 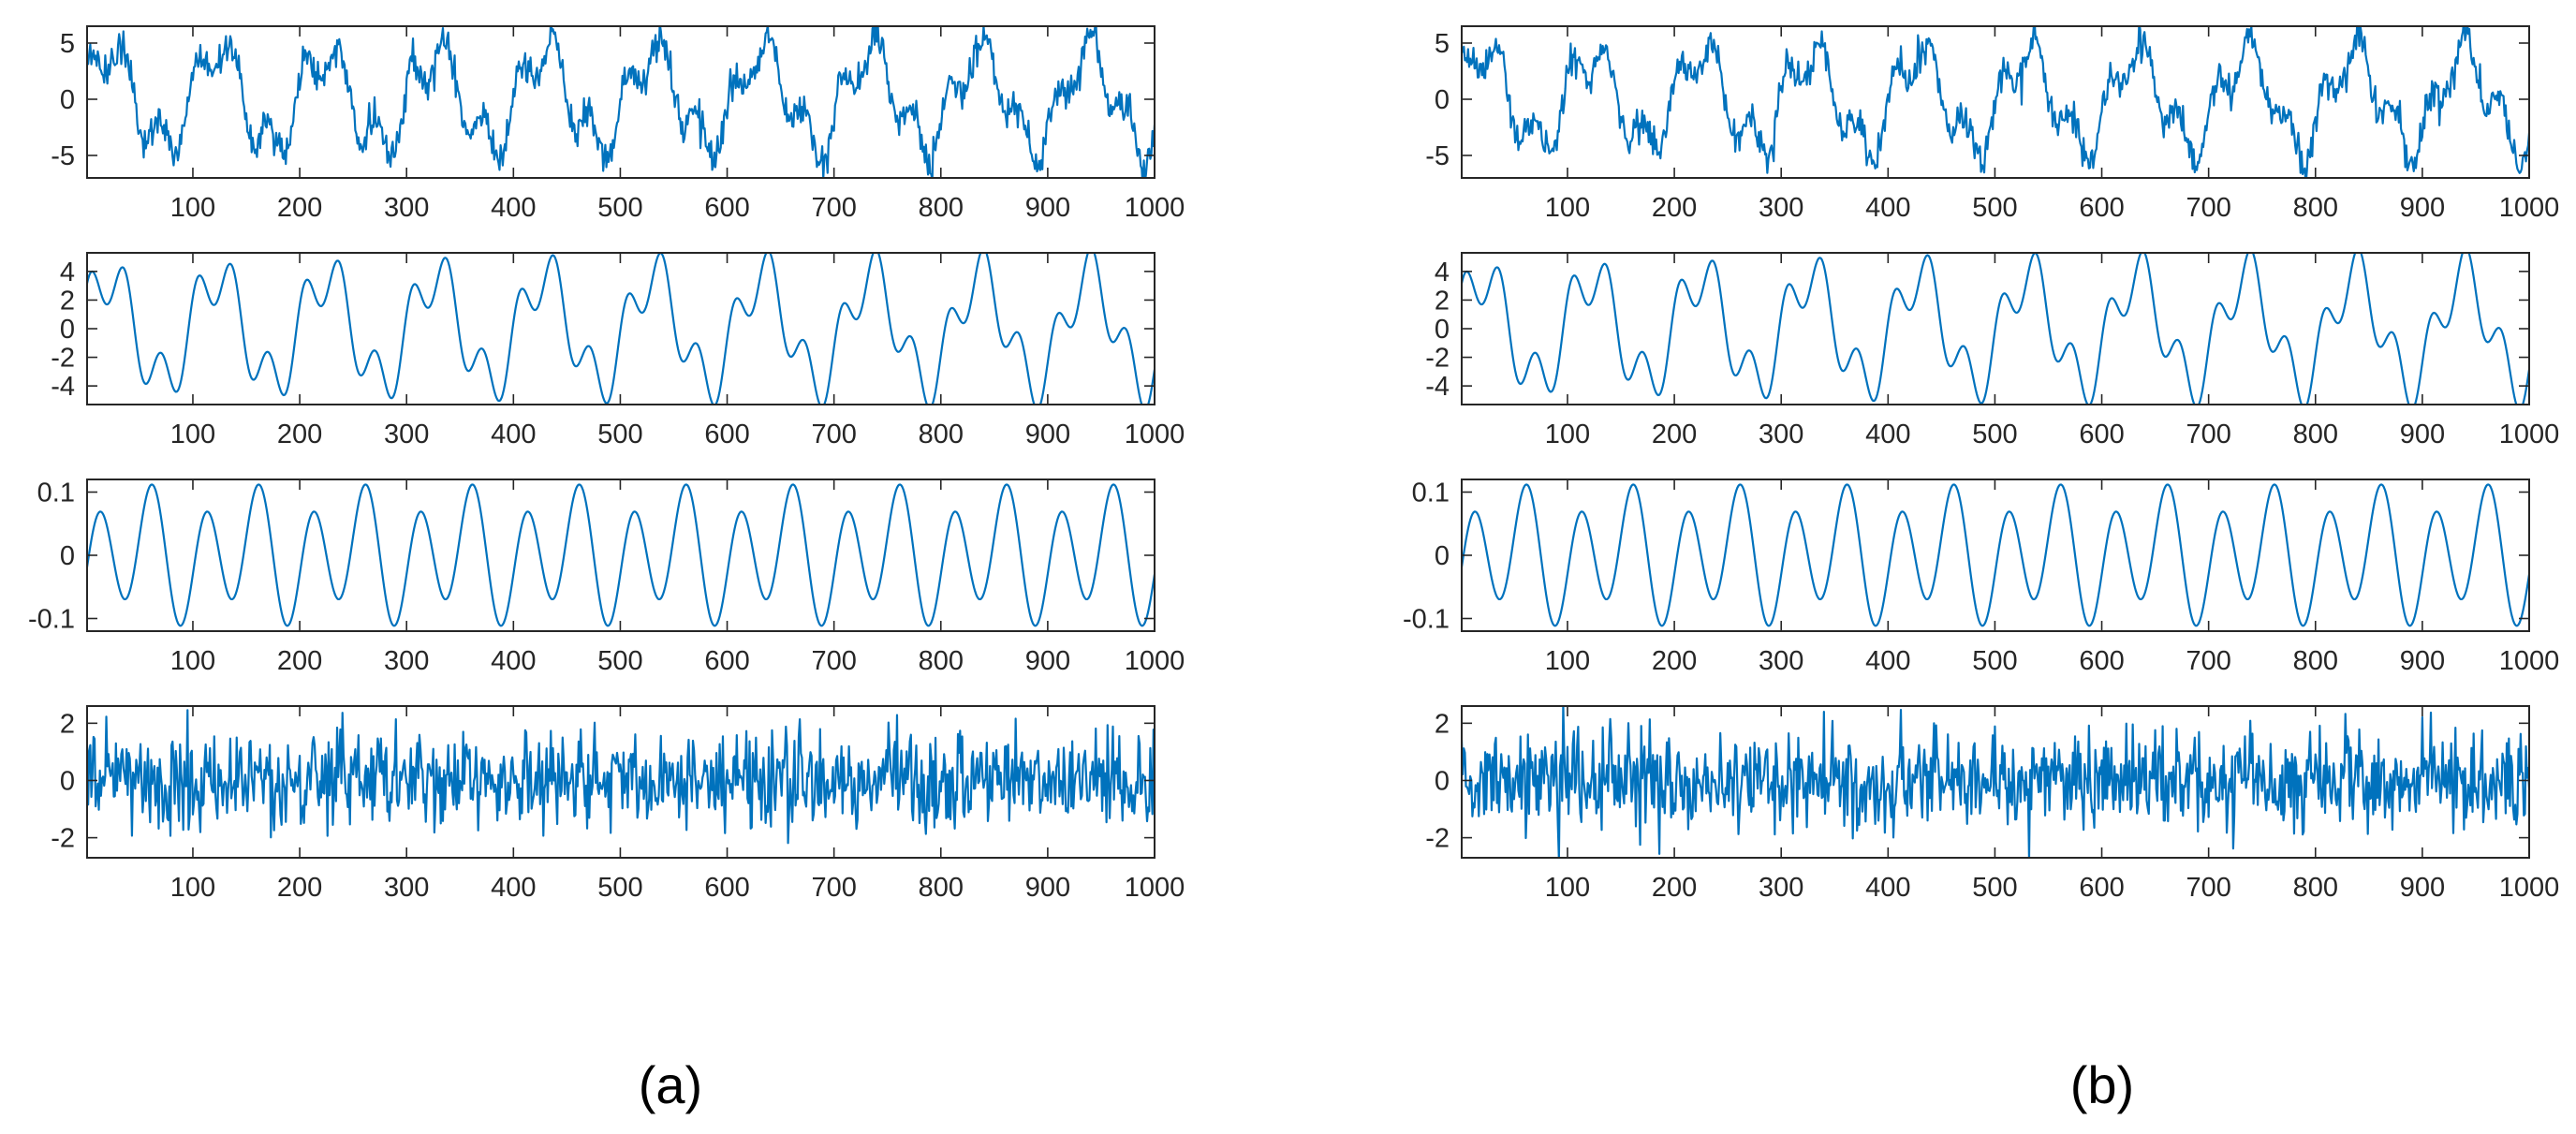 I want to click on y-tick-label: -4, so click(x=1437, y=387).